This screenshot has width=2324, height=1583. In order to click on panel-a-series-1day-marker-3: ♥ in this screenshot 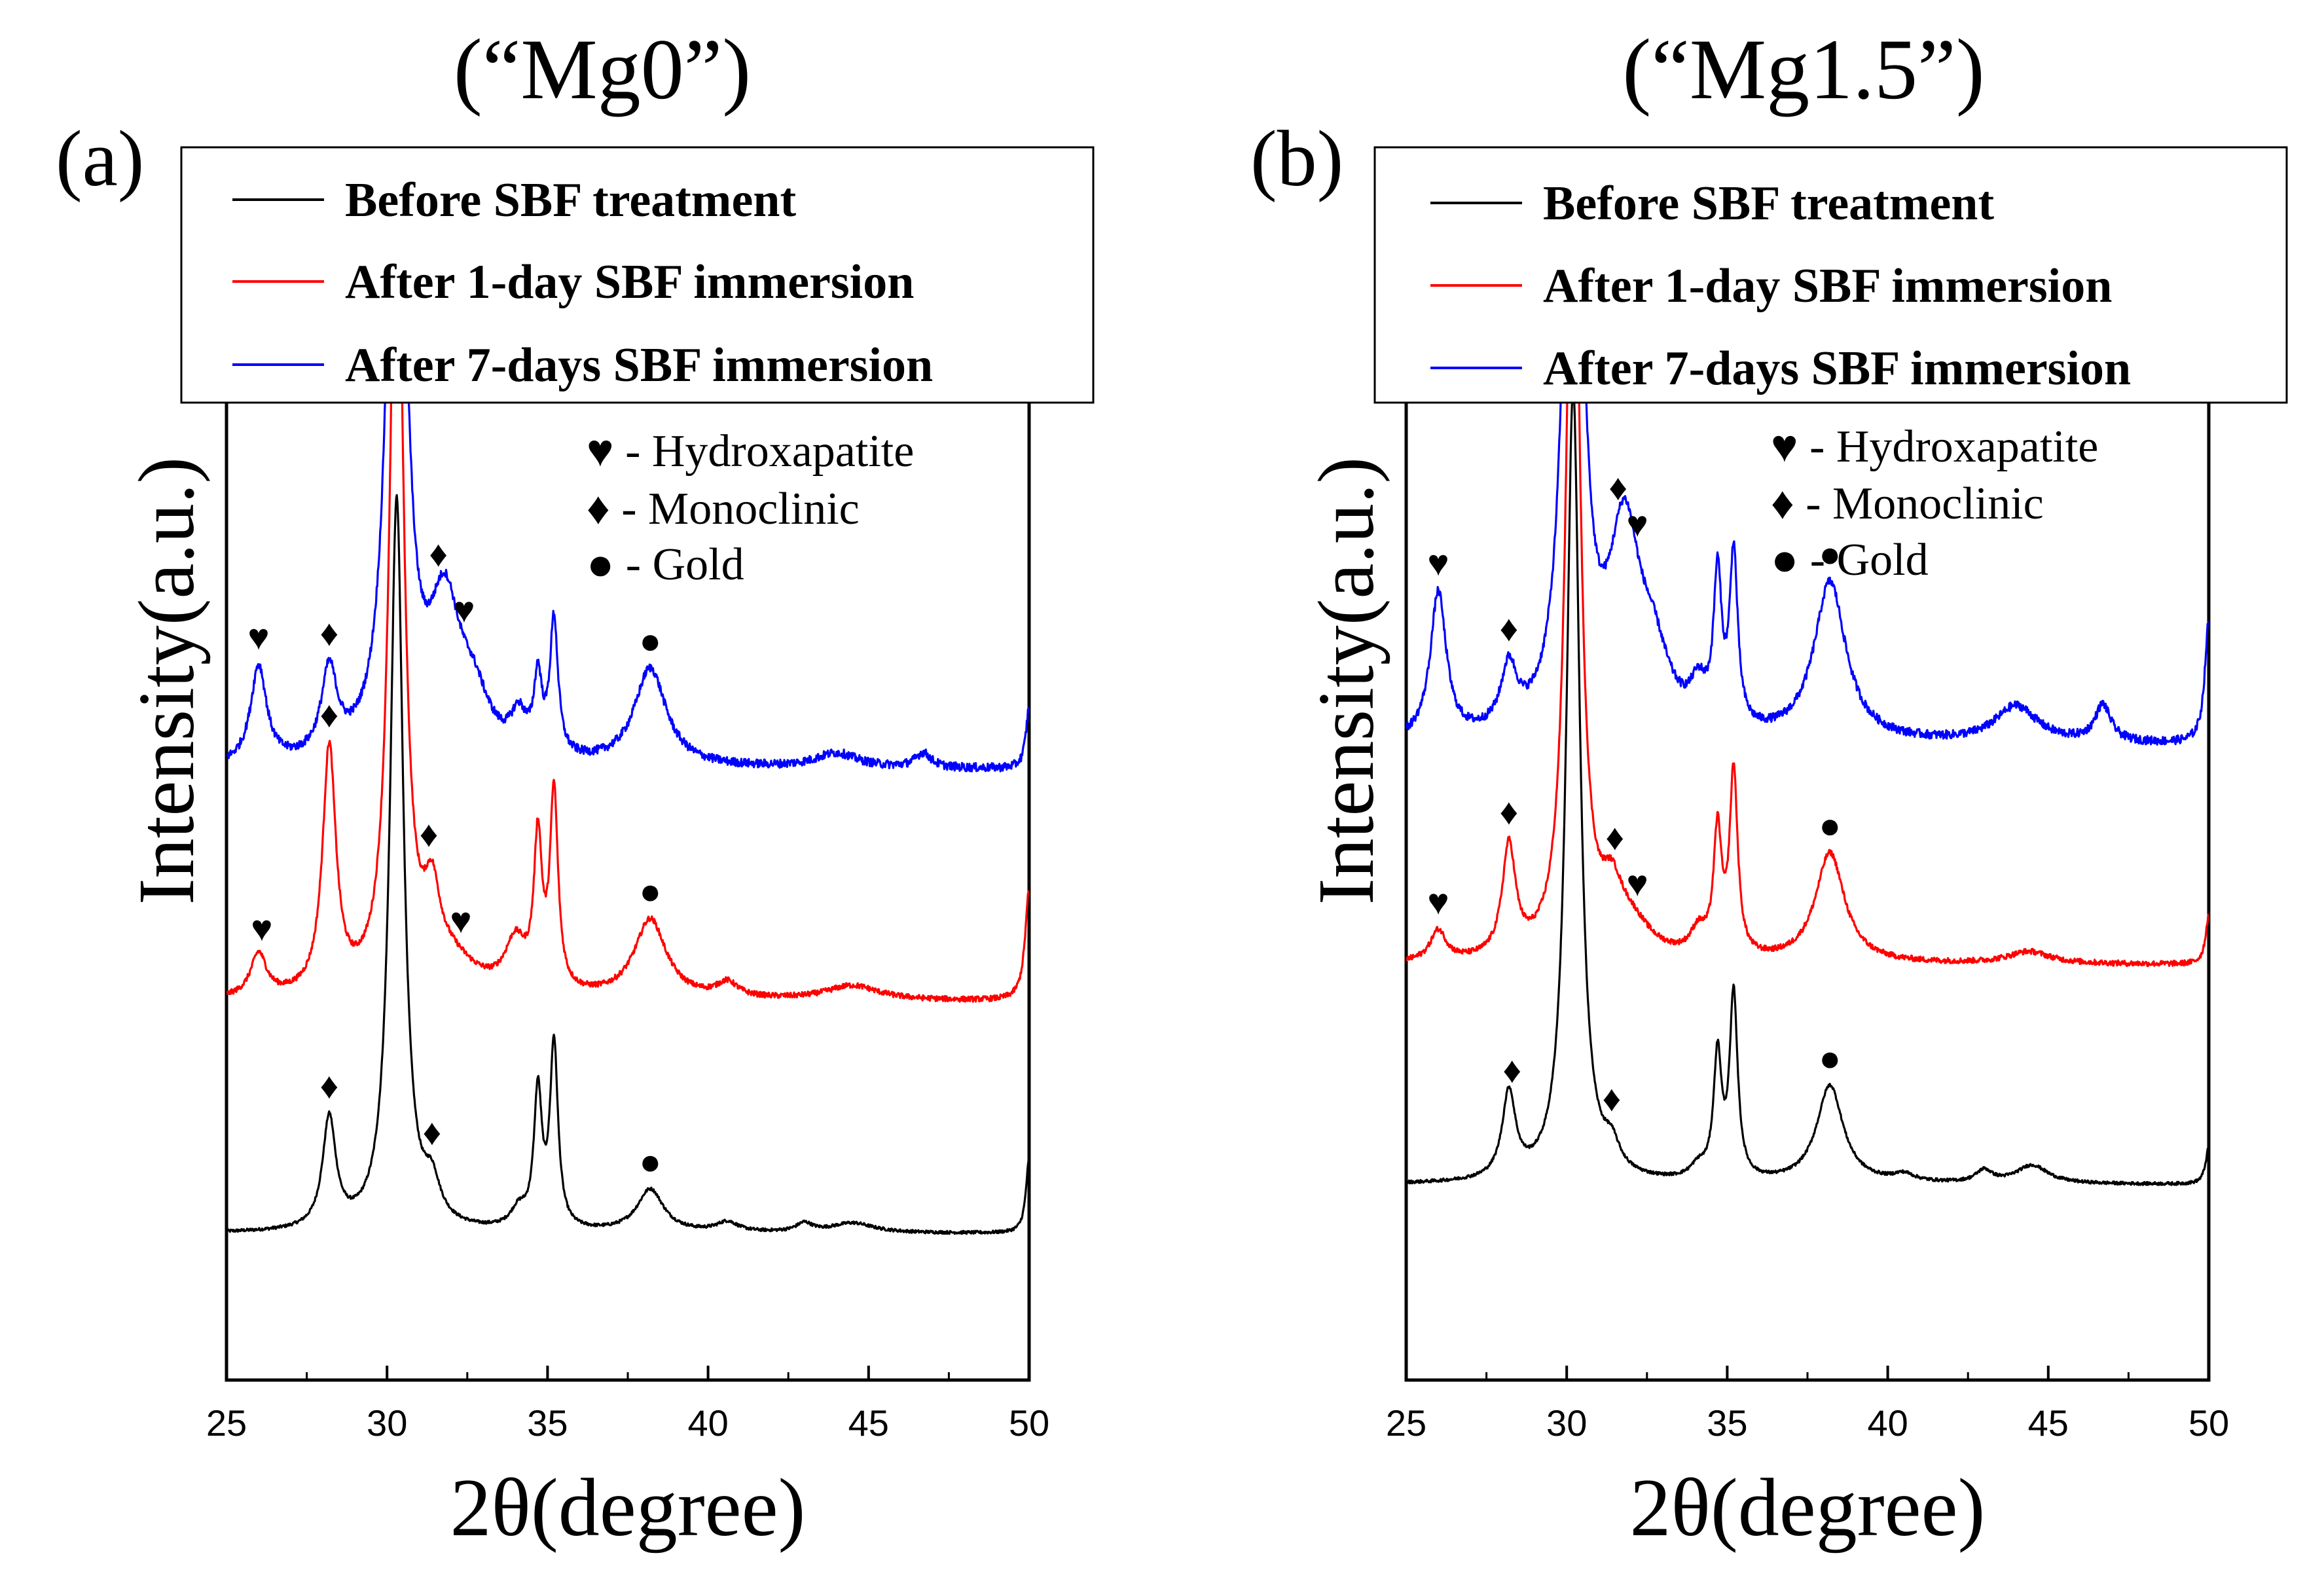, I will do `click(460, 921)`.